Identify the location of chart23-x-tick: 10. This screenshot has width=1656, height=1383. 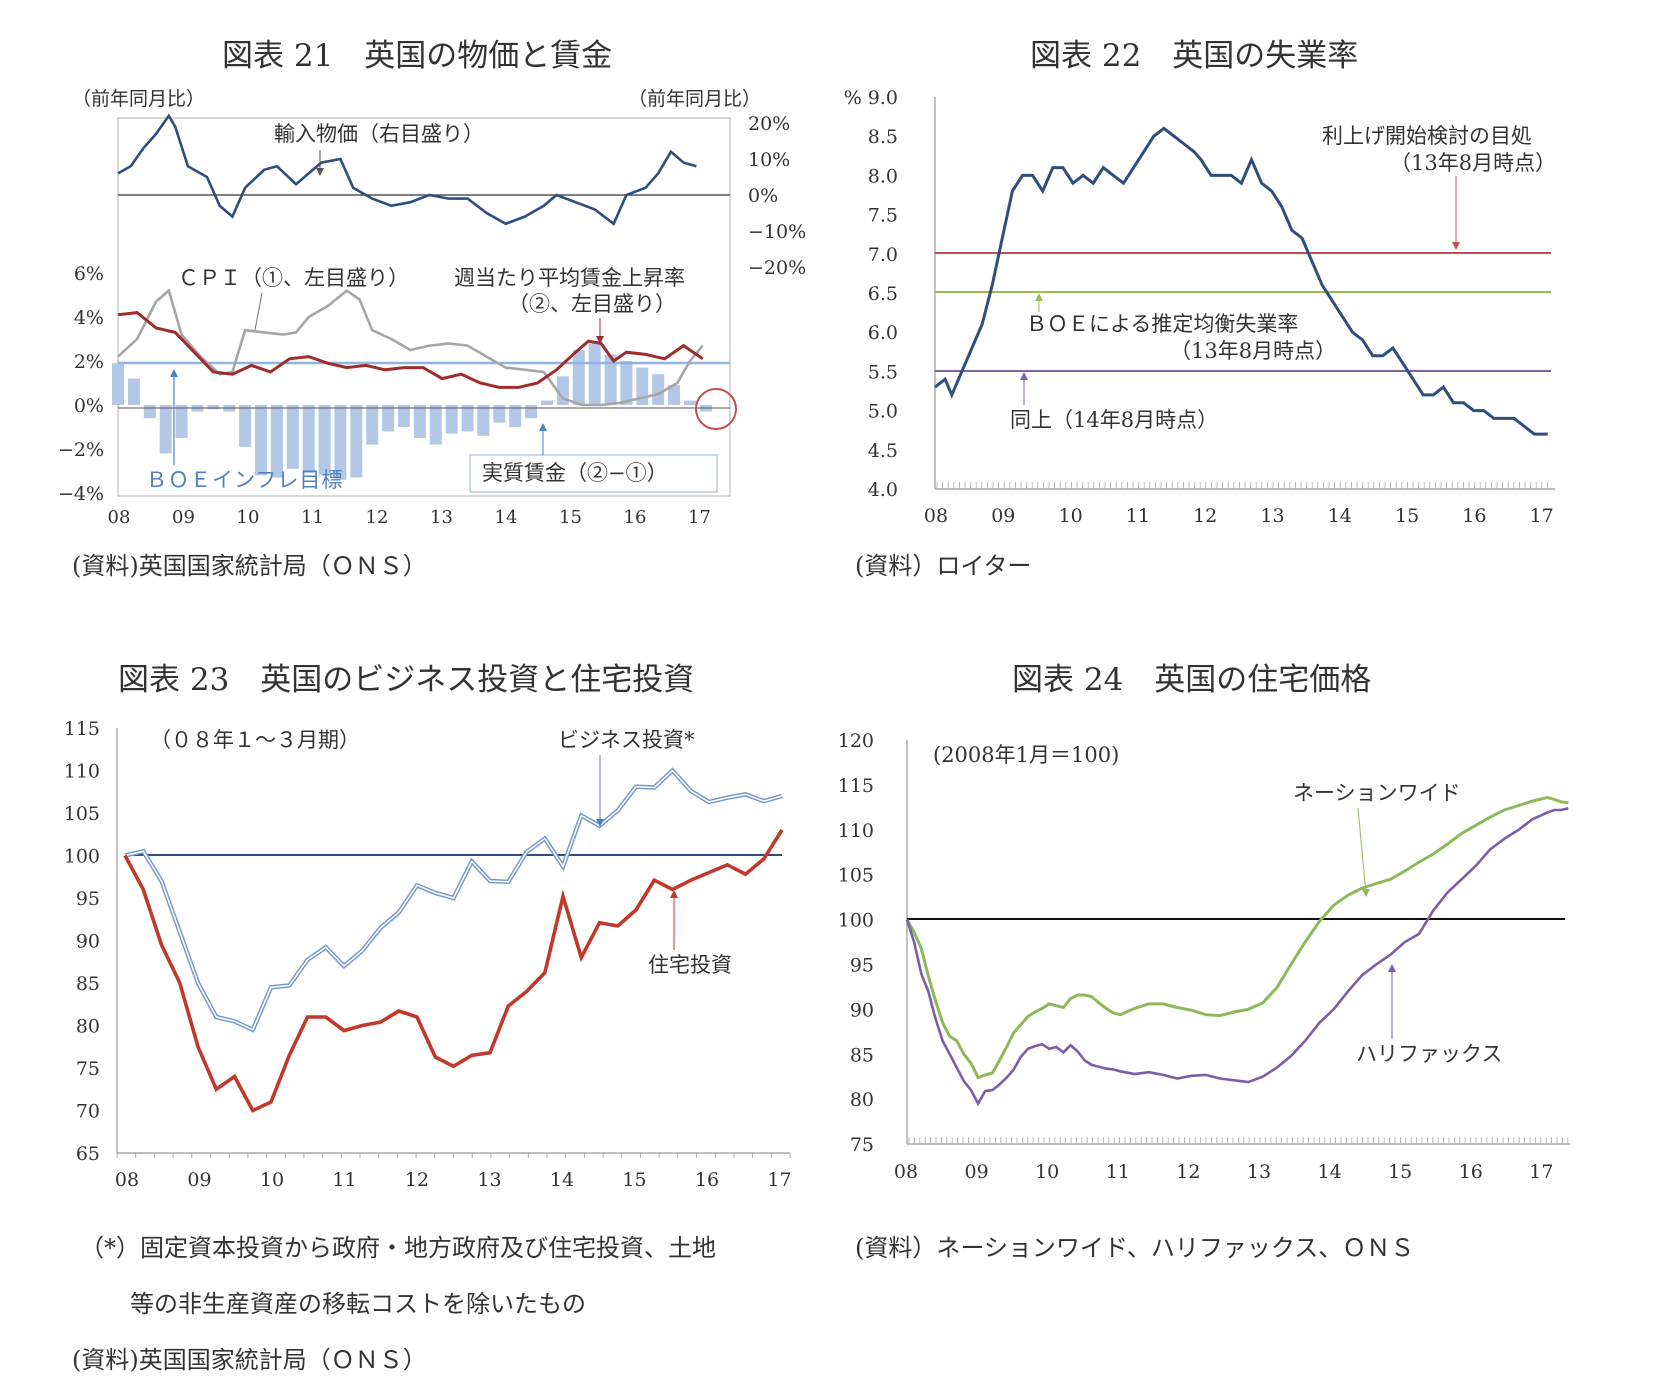
(272, 1180).